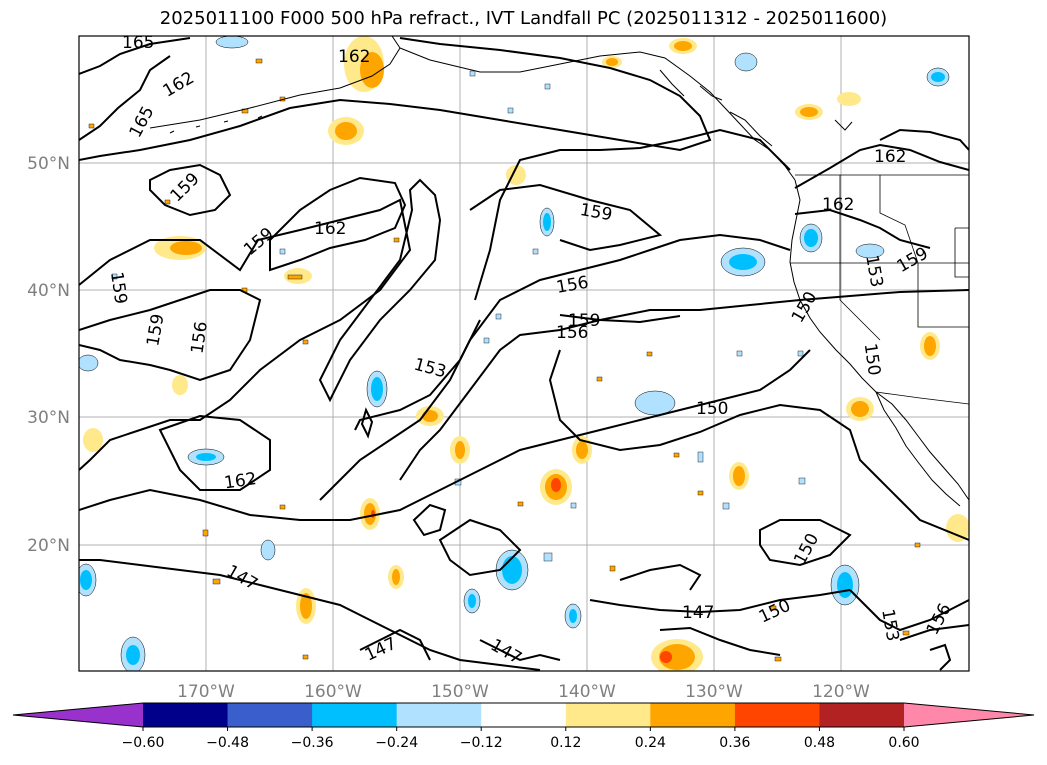 The height and width of the screenshot is (765, 1047). What do you see at coordinates (660, 577) in the screenshot?
I see `contour-147-e` at bounding box center [660, 577].